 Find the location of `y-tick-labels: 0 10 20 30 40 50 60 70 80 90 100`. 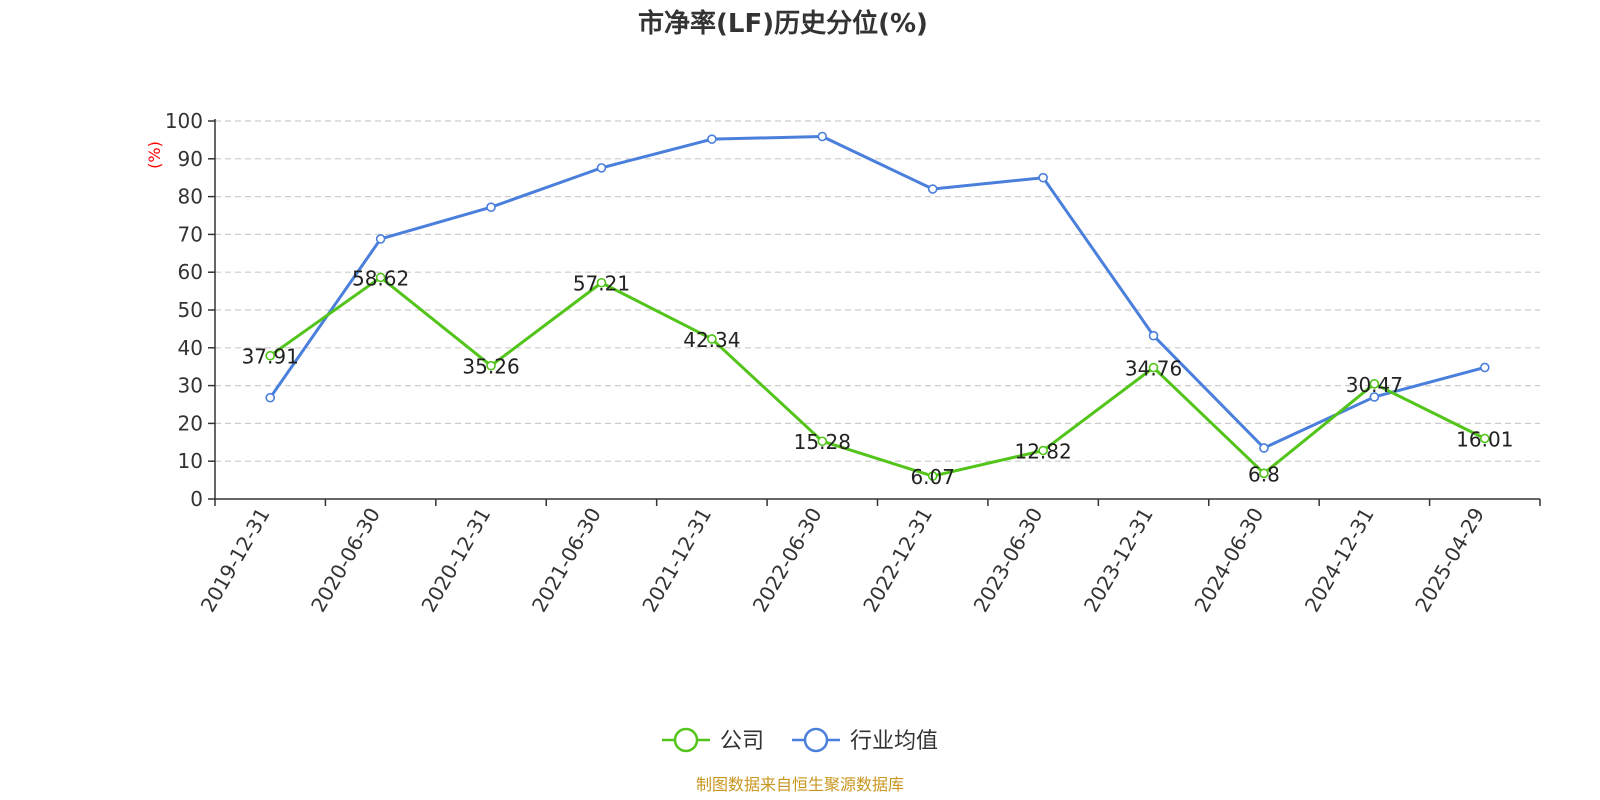

y-tick-labels: 0 10 20 30 40 50 60 70 80 90 100 is located at coordinates (184, 310).